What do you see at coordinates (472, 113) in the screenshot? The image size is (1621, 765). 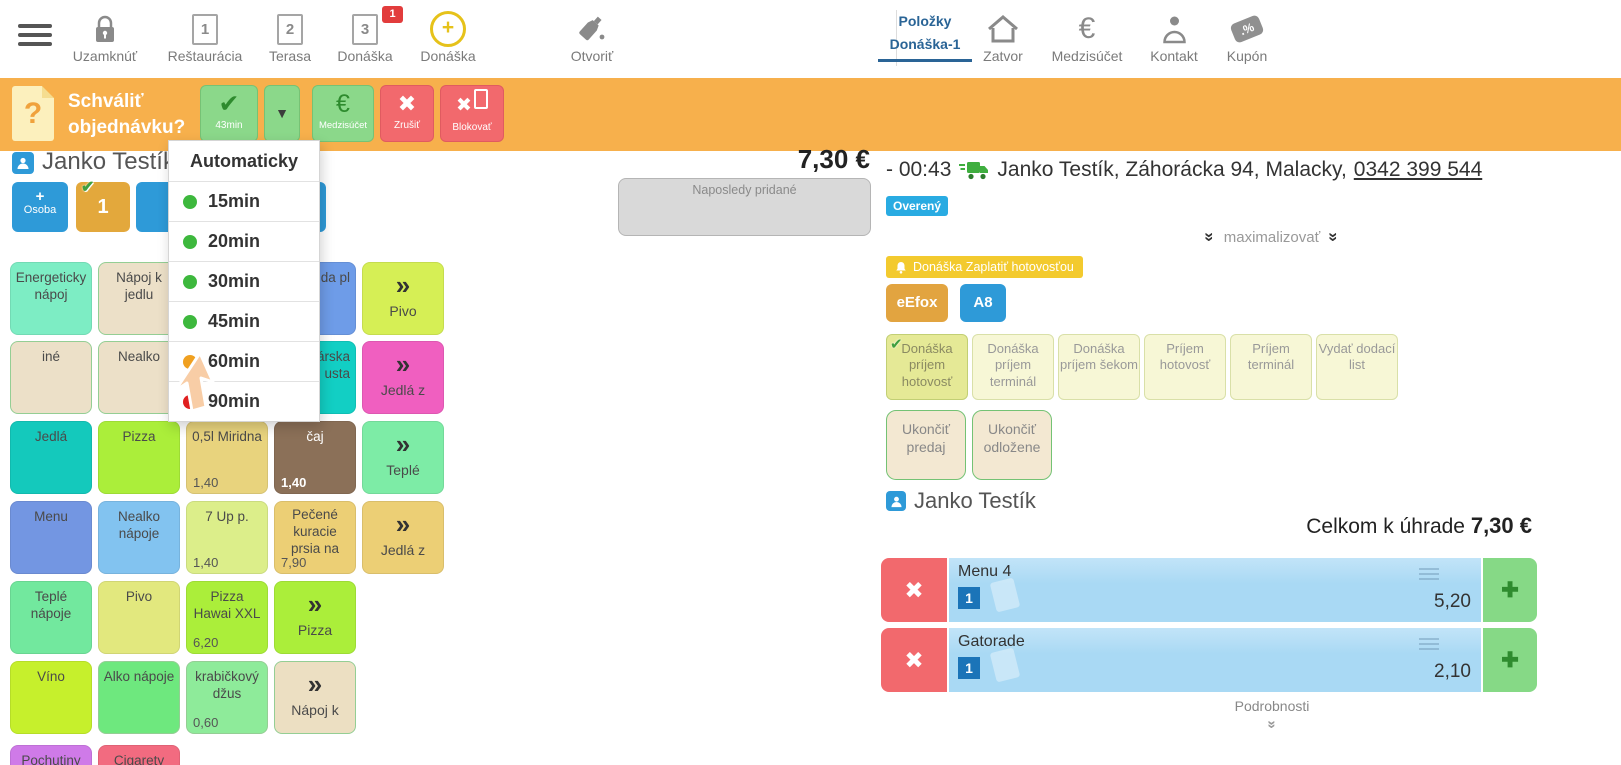 I see `block-customer-button: ✖ Blokovať` at bounding box center [472, 113].